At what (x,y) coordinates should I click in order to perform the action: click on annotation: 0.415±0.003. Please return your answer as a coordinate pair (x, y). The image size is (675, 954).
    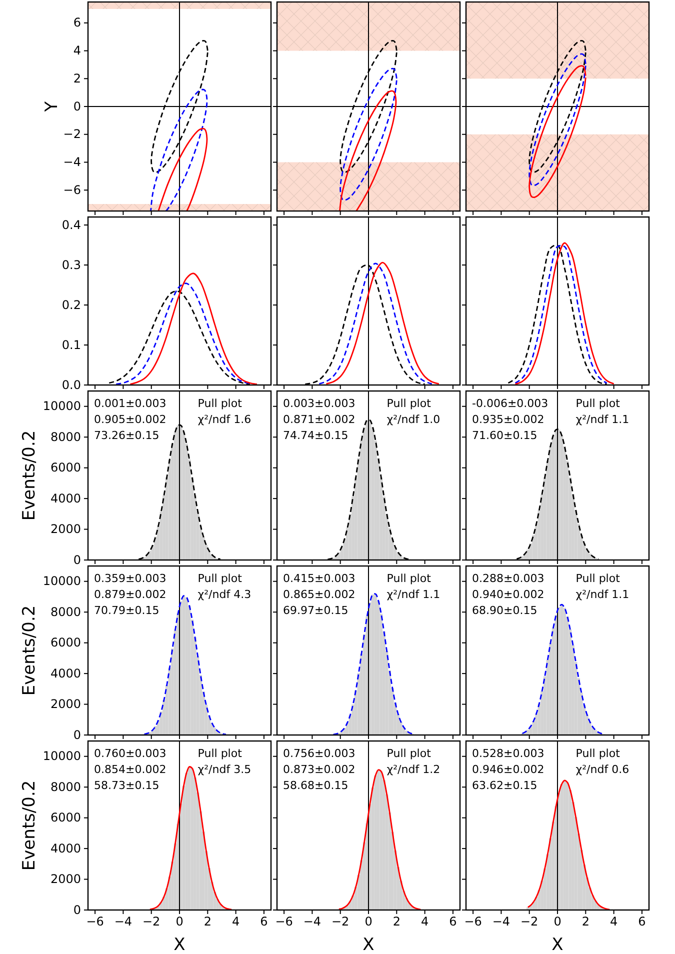
    Looking at the image, I should click on (319, 578).